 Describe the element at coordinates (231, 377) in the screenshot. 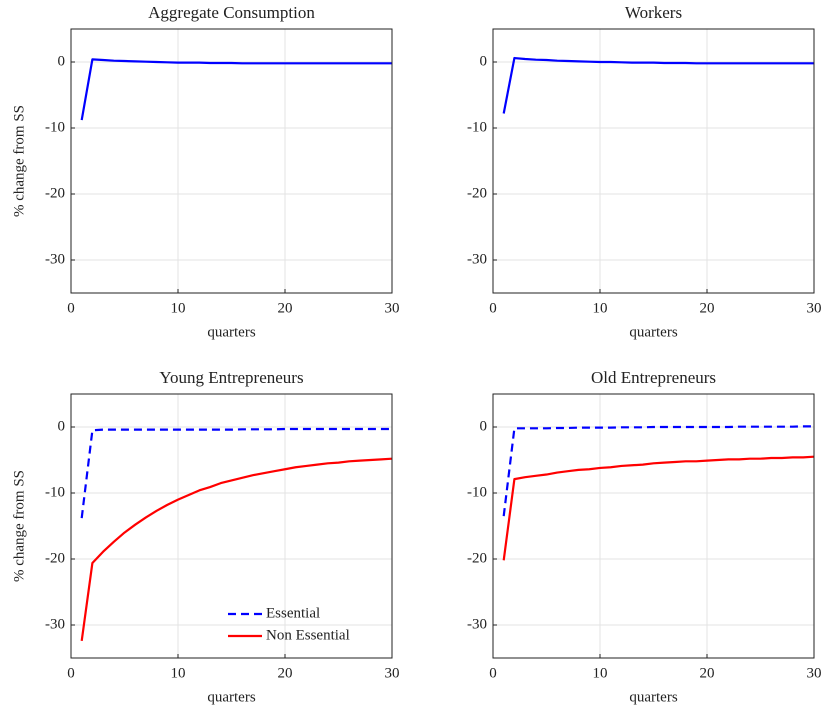

I see `chart-title: Young Entrepreneurs` at that location.